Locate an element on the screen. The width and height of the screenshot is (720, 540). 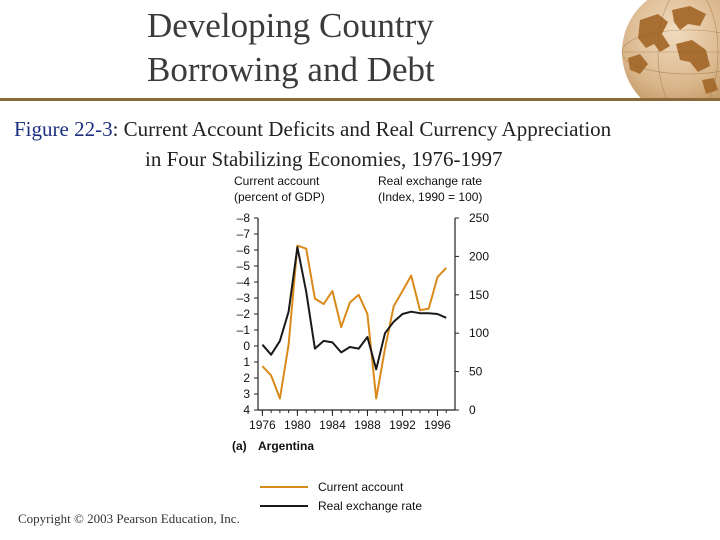
left-axis-tick-label: –5 is located at coordinates (244, 266).